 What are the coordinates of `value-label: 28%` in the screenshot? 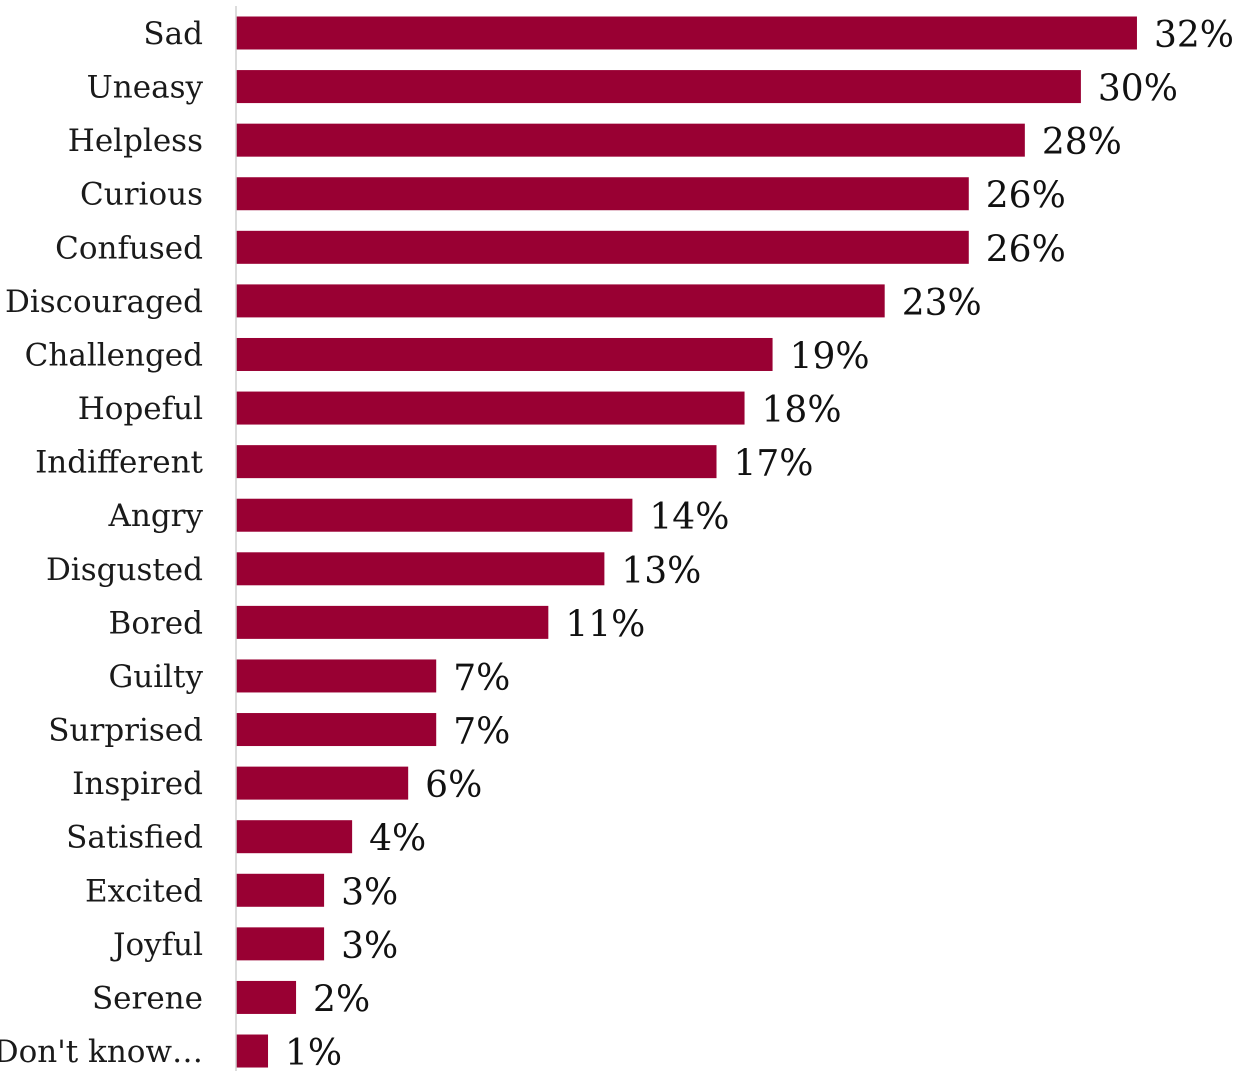 It's located at (1082, 142).